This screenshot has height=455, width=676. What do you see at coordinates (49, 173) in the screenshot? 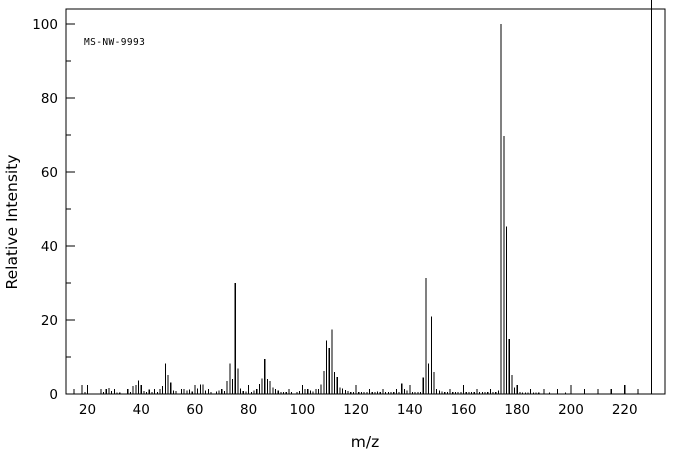
I see `y-tick-label: 60` at bounding box center [49, 173].